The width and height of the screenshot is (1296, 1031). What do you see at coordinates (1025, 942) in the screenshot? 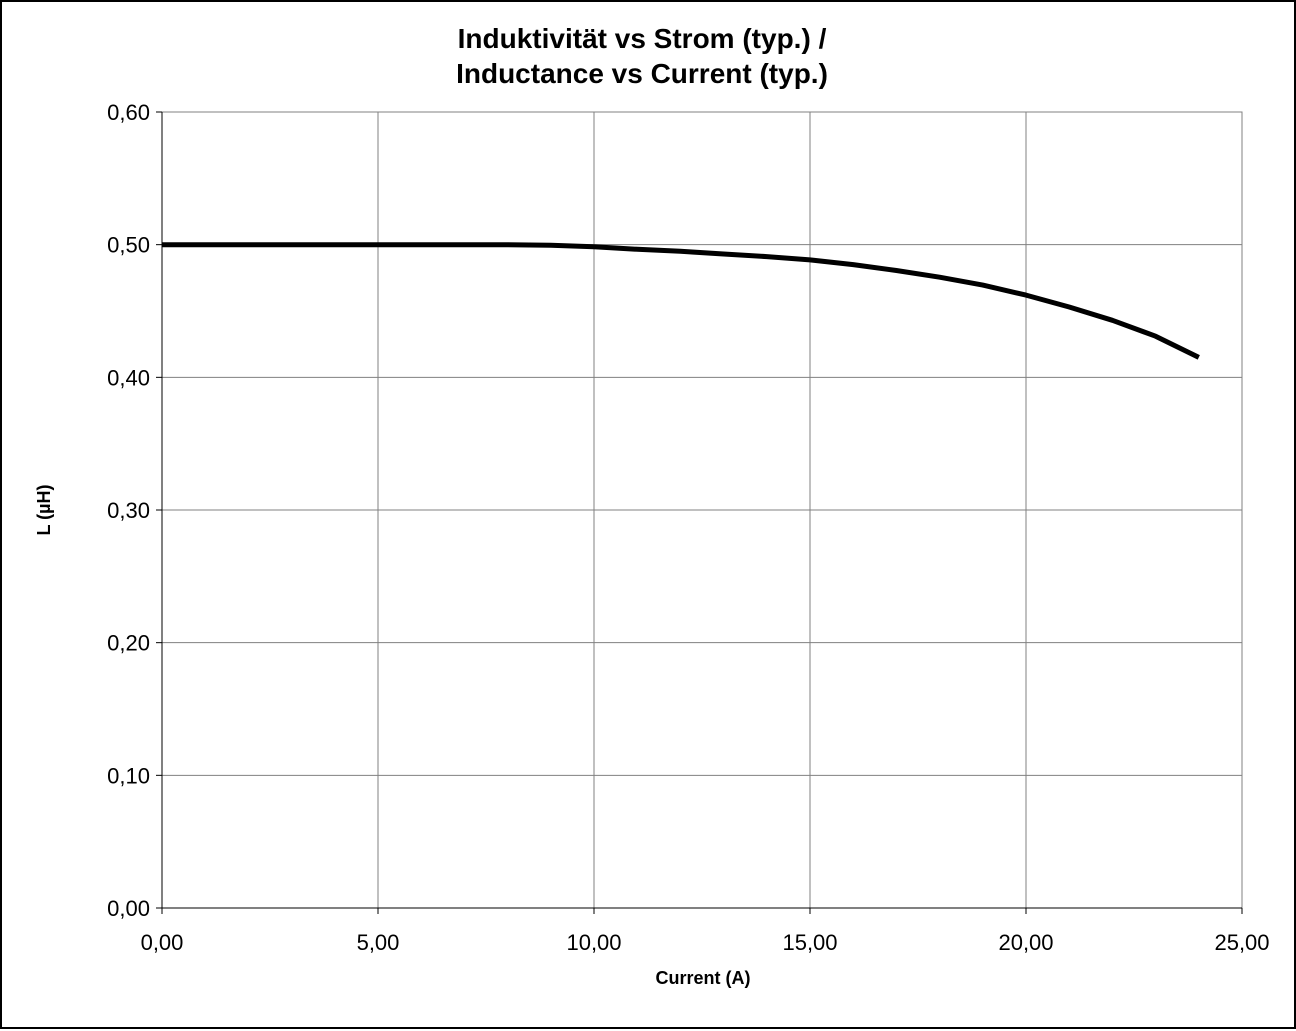
I see `x-tick-label: 20,00` at bounding box center [1025, 942].